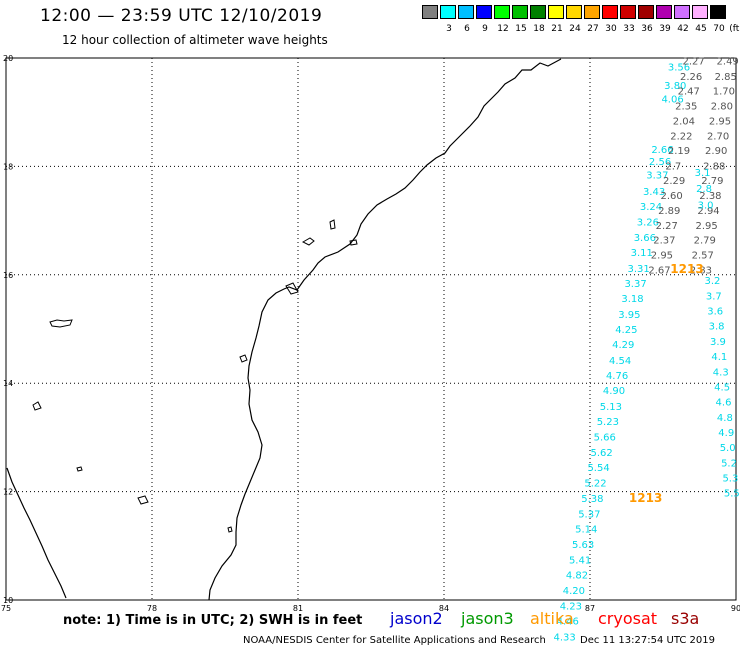 Image resolution: width=740 pixels, height=650 pixels. What do you see at coordinates (722, 387) in the screenshot?
I see `wave-height-label: 4.5` at bounding box center [722, 387].